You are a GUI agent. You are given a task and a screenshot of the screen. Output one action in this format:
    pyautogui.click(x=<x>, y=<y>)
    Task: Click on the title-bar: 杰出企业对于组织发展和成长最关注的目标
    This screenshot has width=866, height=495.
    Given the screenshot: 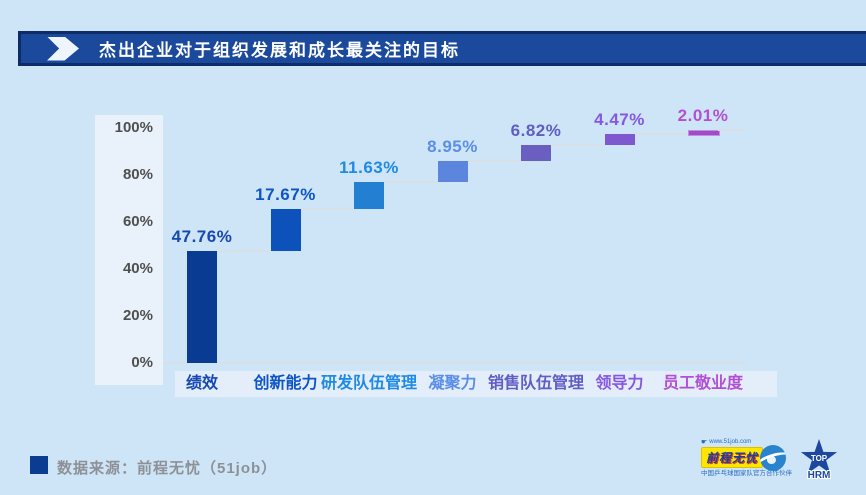 What is the action you would take?
    pyautogui.click(x=442, y=48)
    